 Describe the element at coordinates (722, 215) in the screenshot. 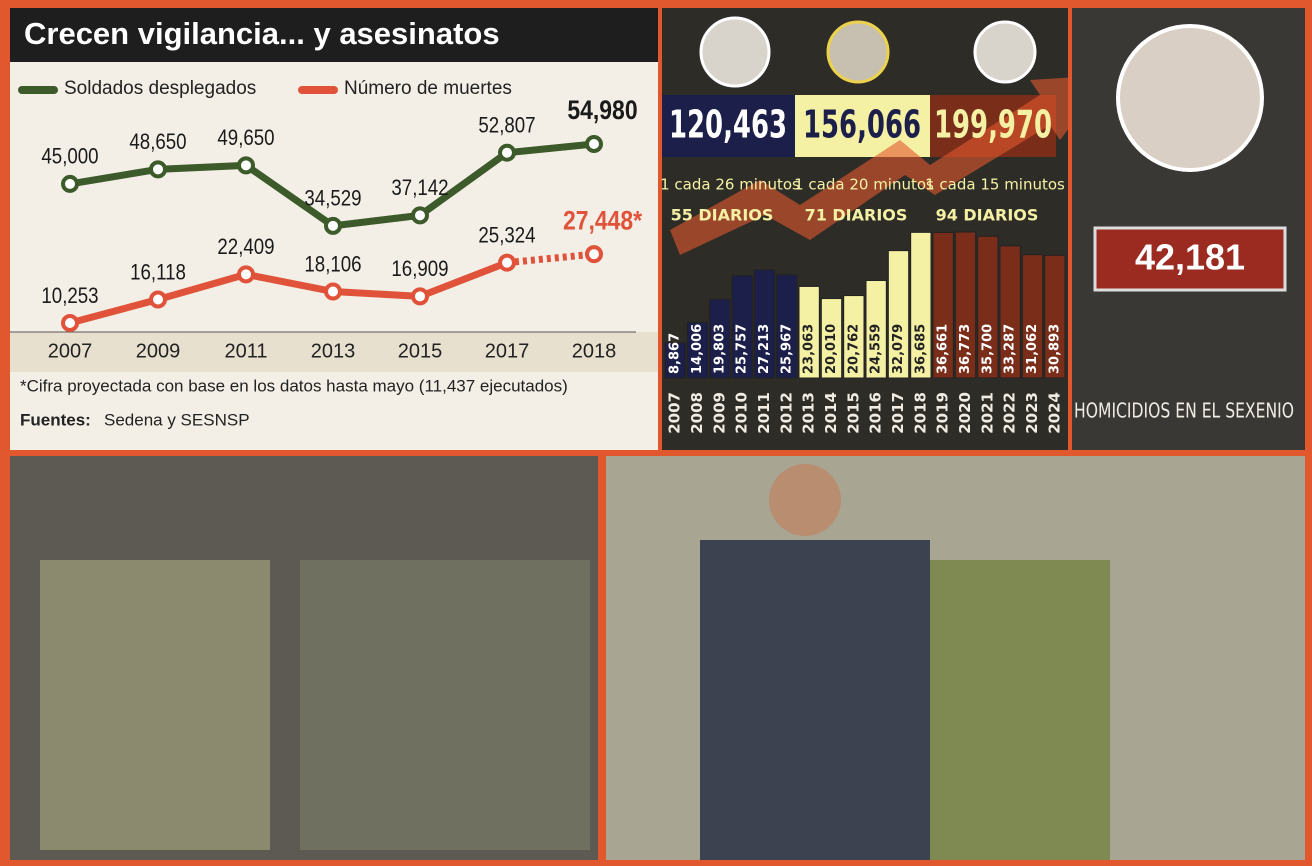

I see `group-daily: 55 DIARIOS` at that location.